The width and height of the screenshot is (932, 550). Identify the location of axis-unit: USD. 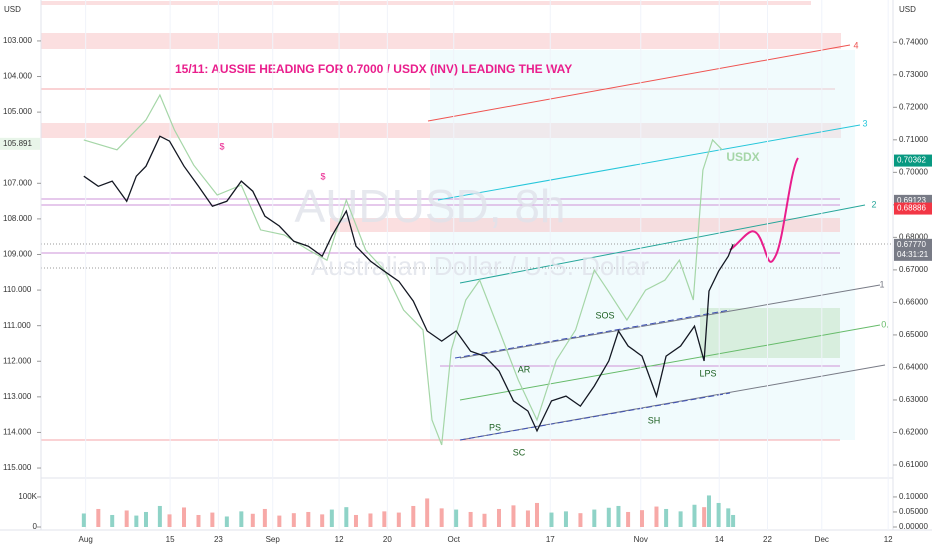
(907, 9).